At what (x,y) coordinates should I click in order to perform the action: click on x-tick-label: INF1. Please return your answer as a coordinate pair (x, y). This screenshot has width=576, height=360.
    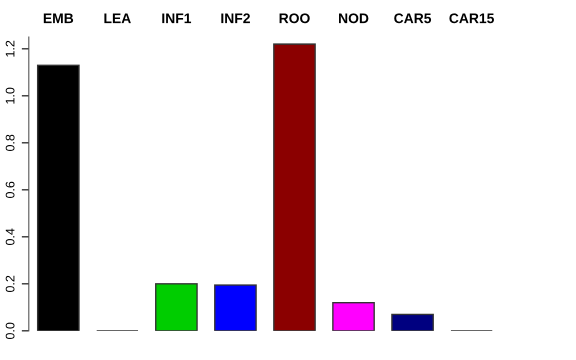
    Looking at the image, I should click on (177, 19).